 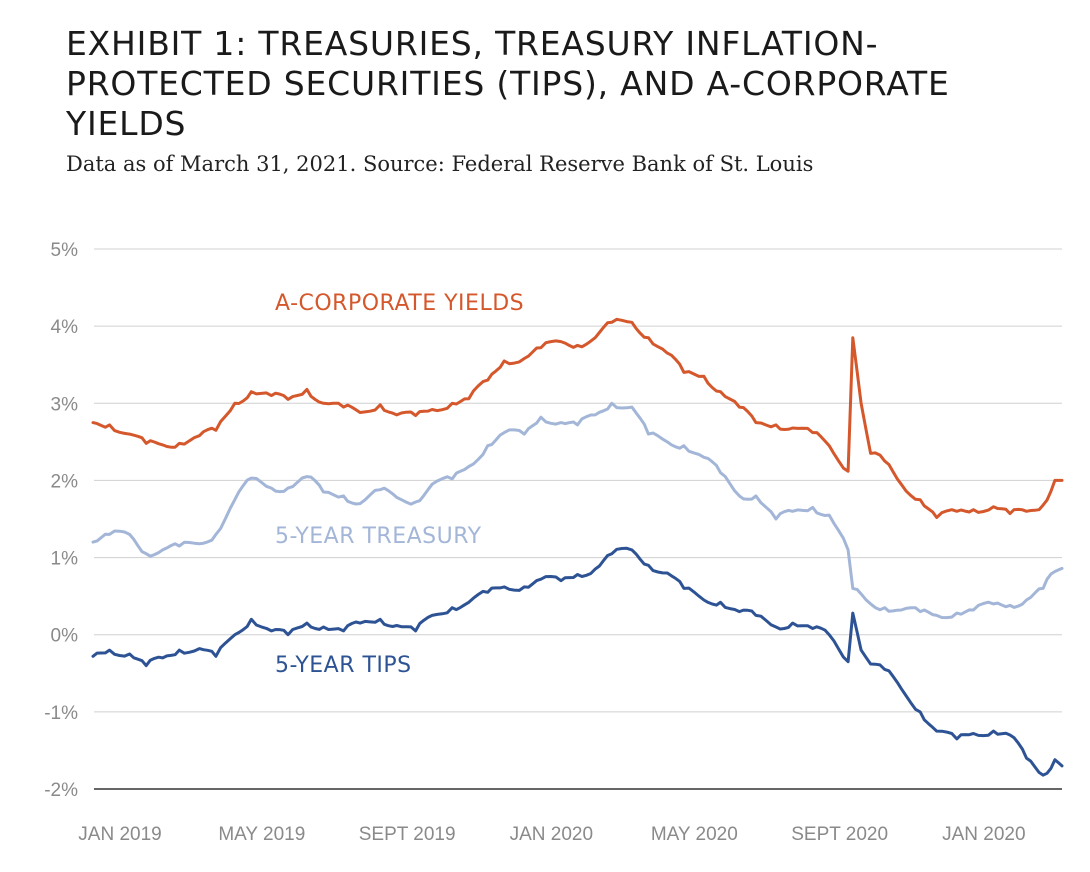 I want to click on x-tick-label: MAY 2019, so click(x=261, y=834).